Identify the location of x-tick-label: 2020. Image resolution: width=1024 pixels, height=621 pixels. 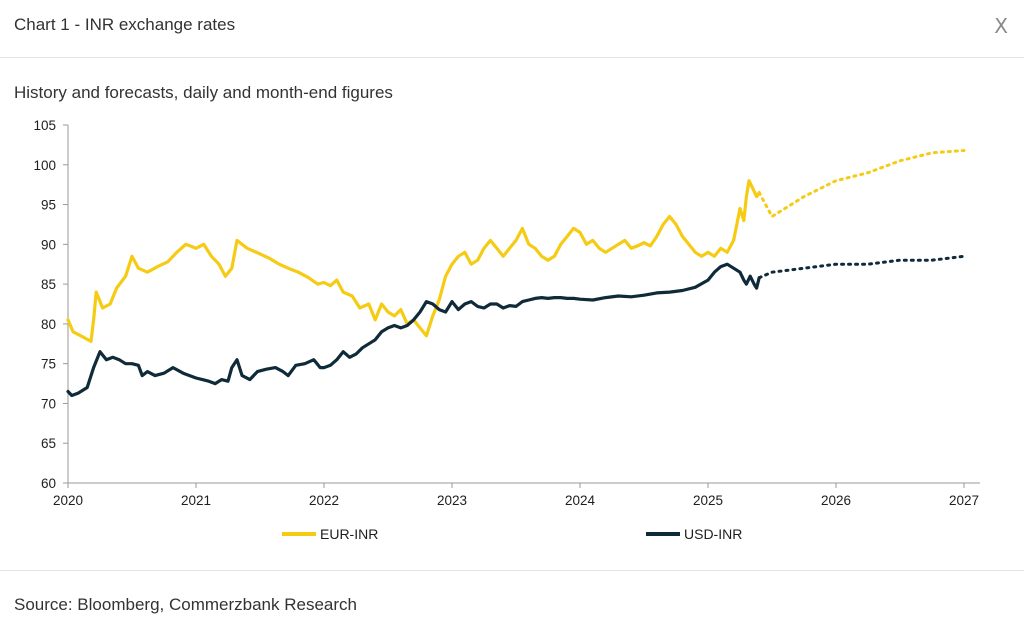
(68, 500).